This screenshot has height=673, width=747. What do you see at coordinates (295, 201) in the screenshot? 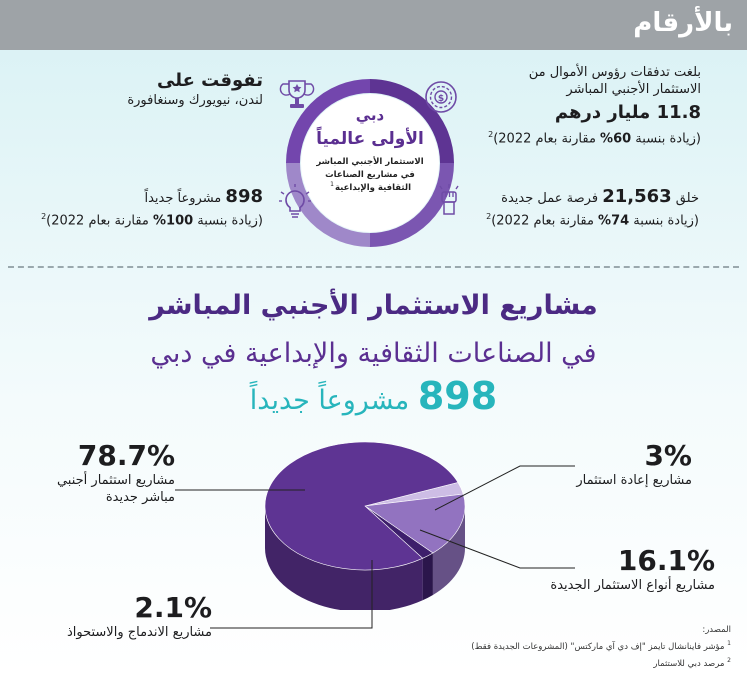
I see `lightbulb-icon` at bounding box center [295, 201].